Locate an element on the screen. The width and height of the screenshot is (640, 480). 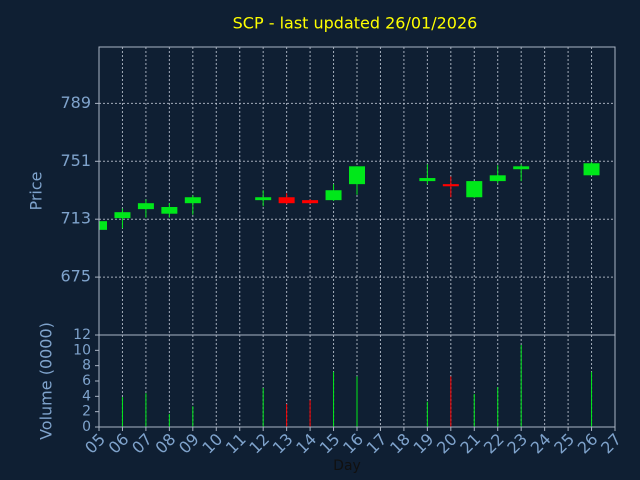
y-tick-label: 0 is located at coordinates (86, 427).